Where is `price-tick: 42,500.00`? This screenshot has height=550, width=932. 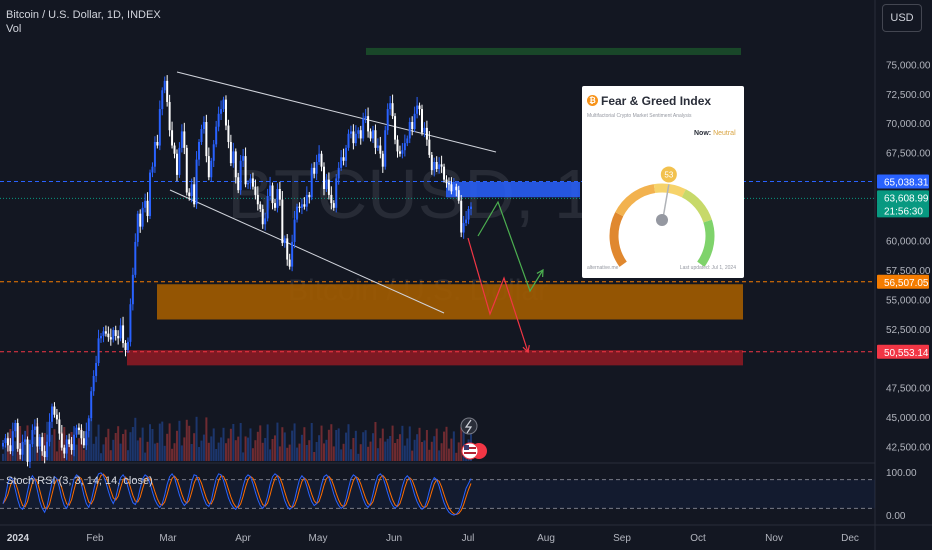
price-tick: 42,500.00 is located at coordinates (908, 447).